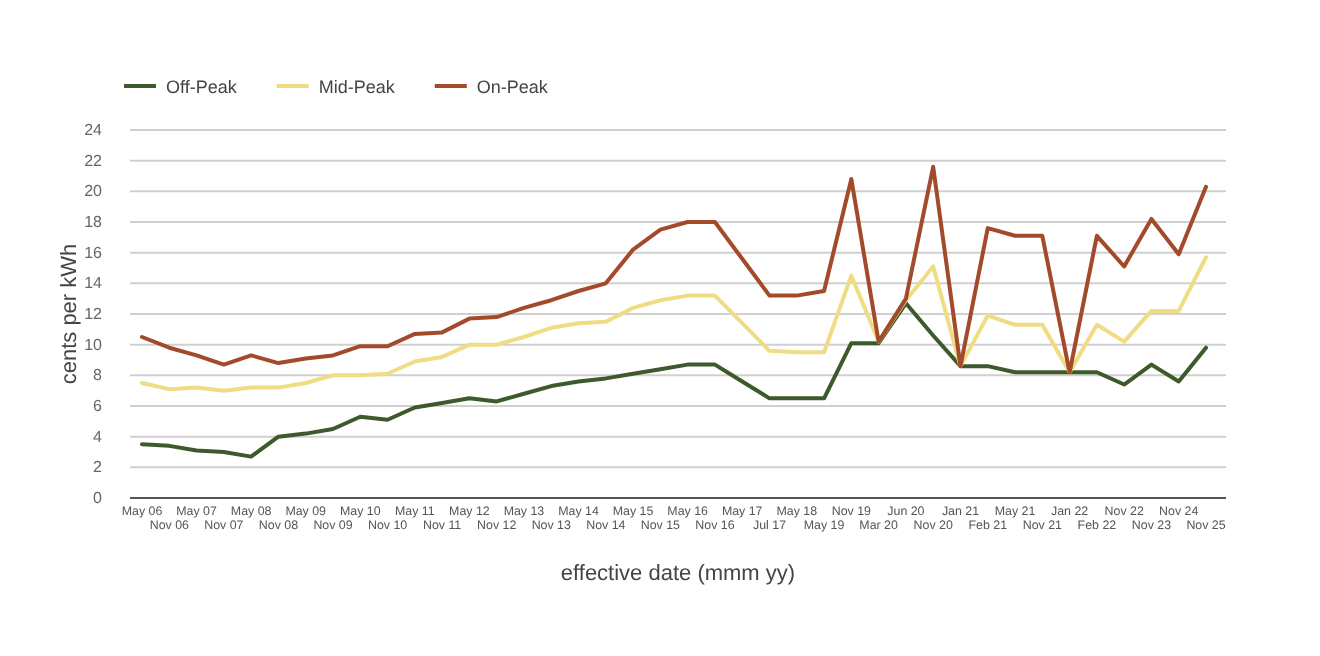 Image resolution: width=1320 pixels, height=656 pixels. What do you see at coordinates (98, 406) in the screenshot?
I see `y-tick-label: 6` at bounding box center [98, 406].